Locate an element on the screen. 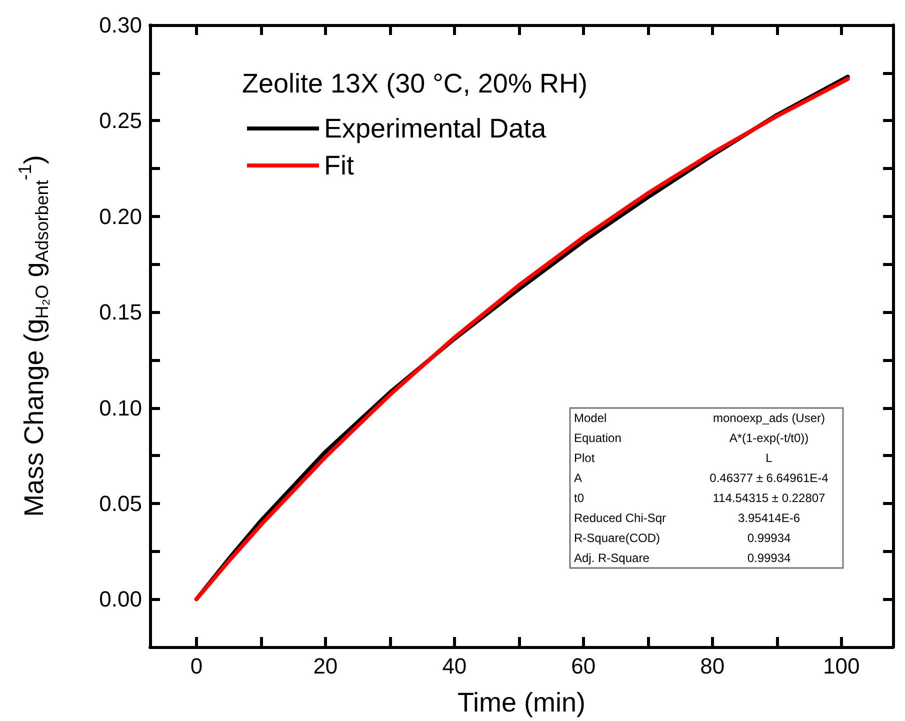  x-tick-label: 80 is located at coordinates (712, 666).